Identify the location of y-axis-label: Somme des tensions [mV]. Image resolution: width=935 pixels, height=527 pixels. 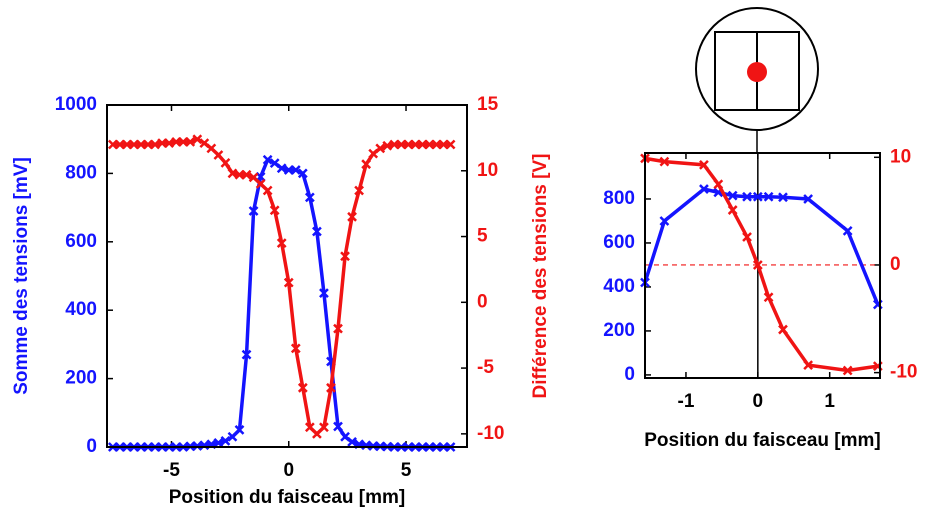
(21, 276).